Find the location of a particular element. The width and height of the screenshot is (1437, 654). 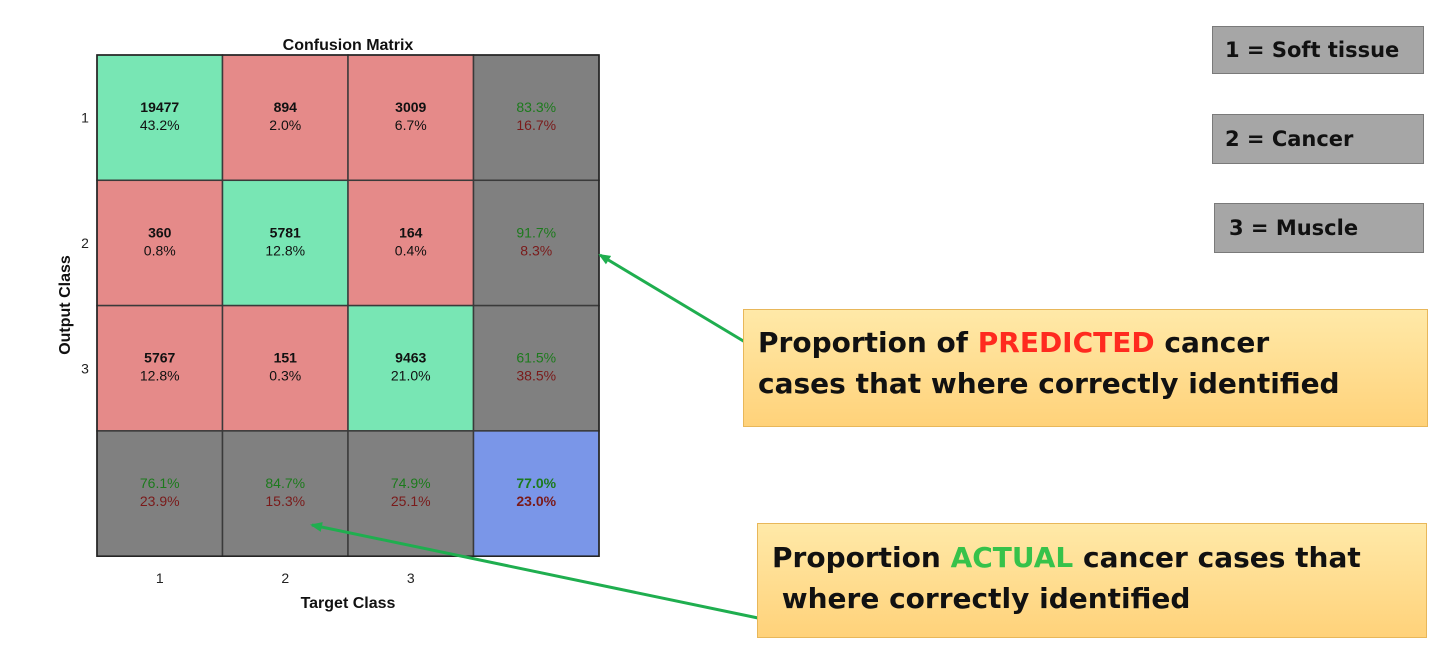

cell-r3-c2-bottom: 0.3% is located at coordinates (285, 376).